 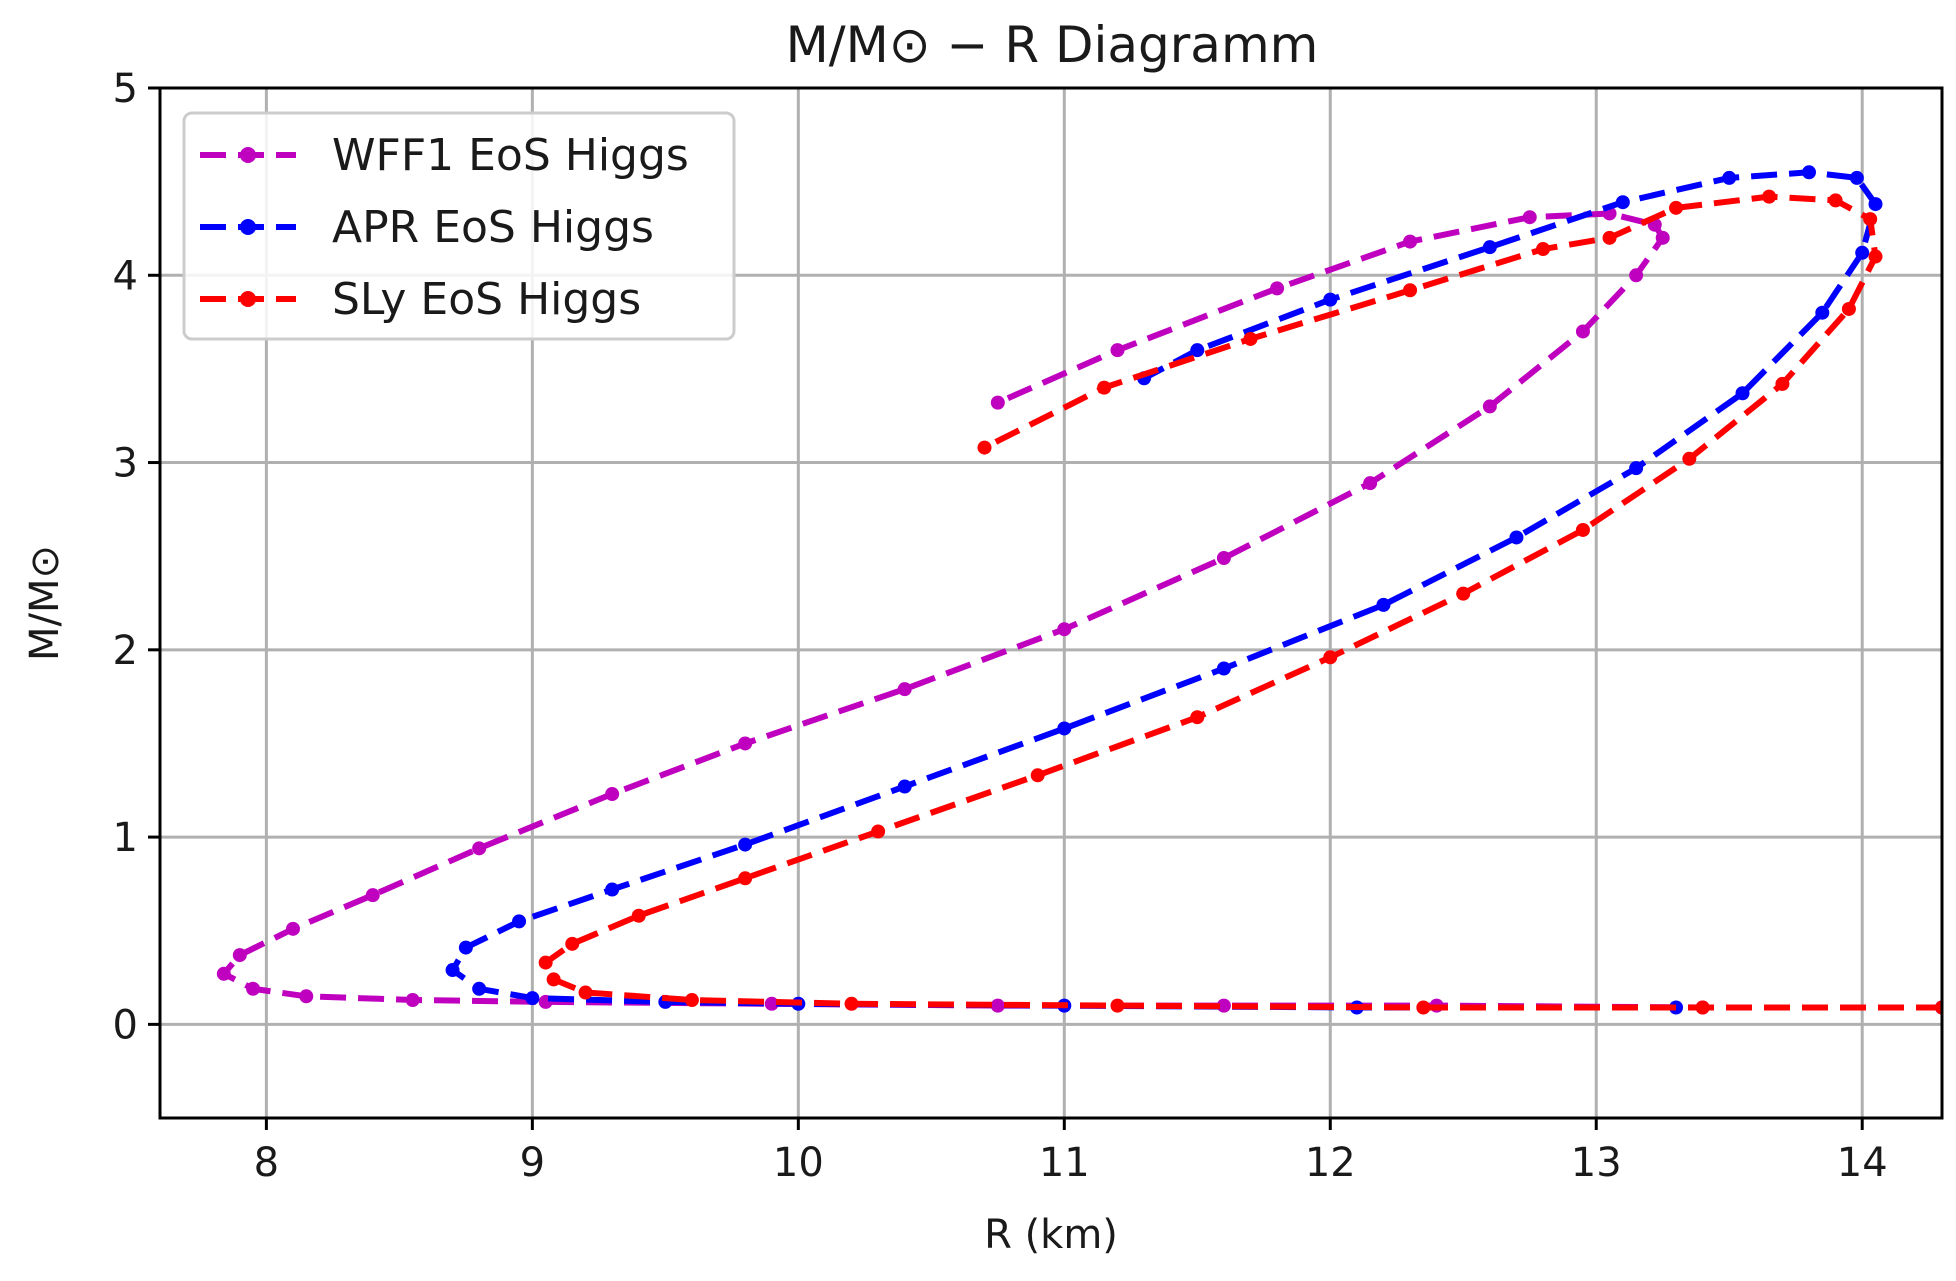 What do you see at coordinates (1330, 1163) in the screenshot?
I see `x-tick-label: 12` at bounding box center [1330, 1163].